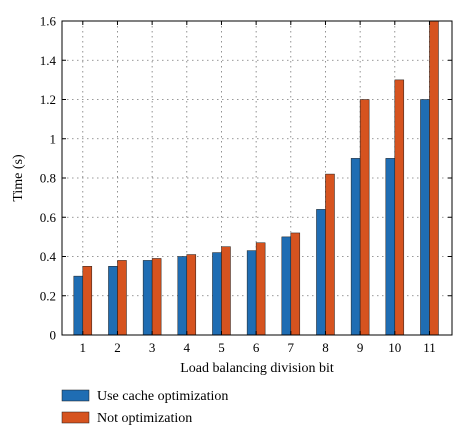 This screenshot has height=443, width=474. Describe the element at coordinates (360, 347) in the screenshot. I see `x-tick-label: 9` at that location.